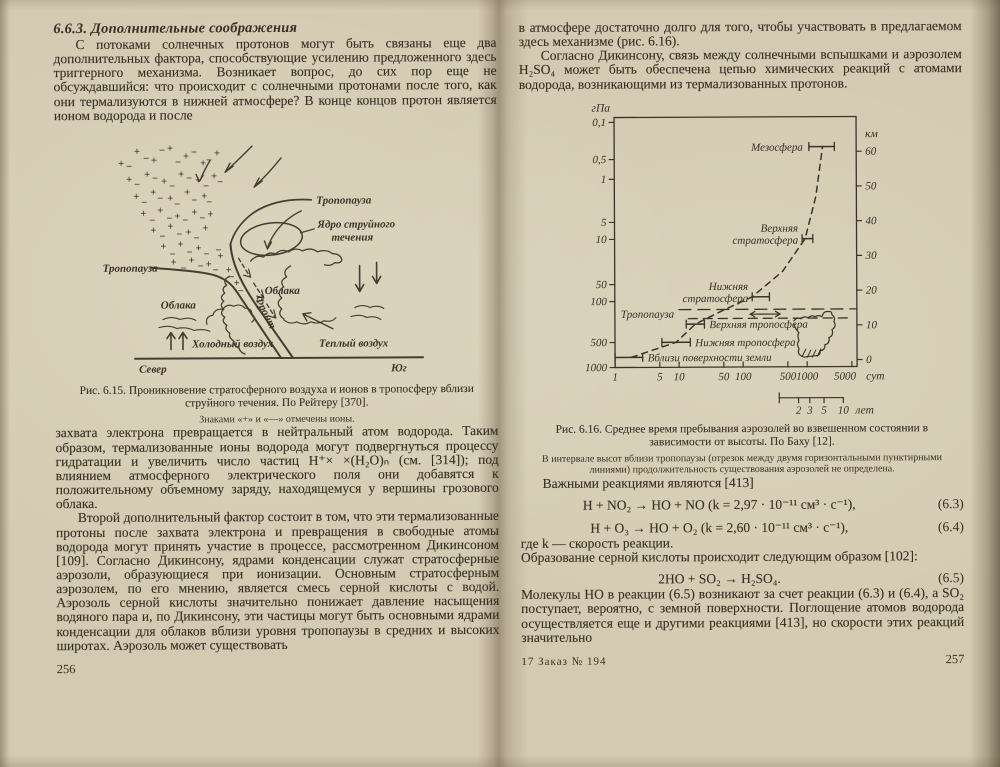  What do you see at coordinates (184, 324) in the screenshot?
I see `cloud-left-streaks` at bounding box center [184, 324].